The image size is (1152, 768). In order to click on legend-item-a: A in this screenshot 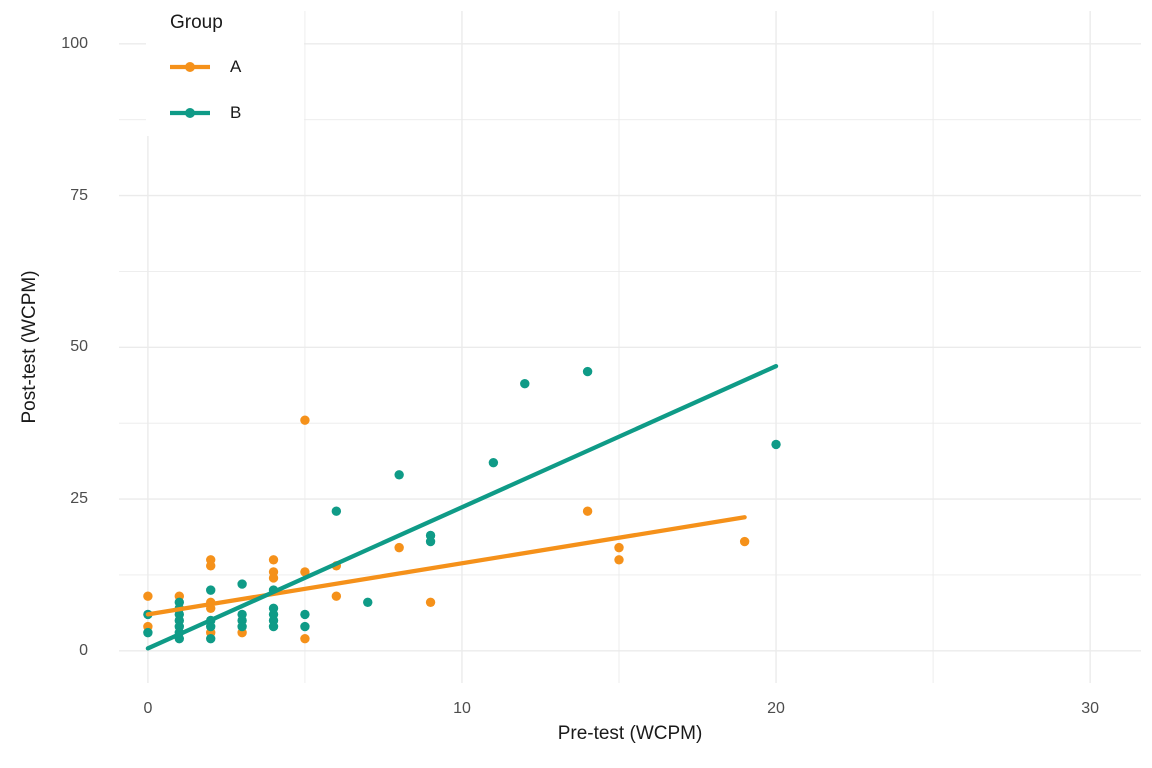, I will do `click(236, 67)`.